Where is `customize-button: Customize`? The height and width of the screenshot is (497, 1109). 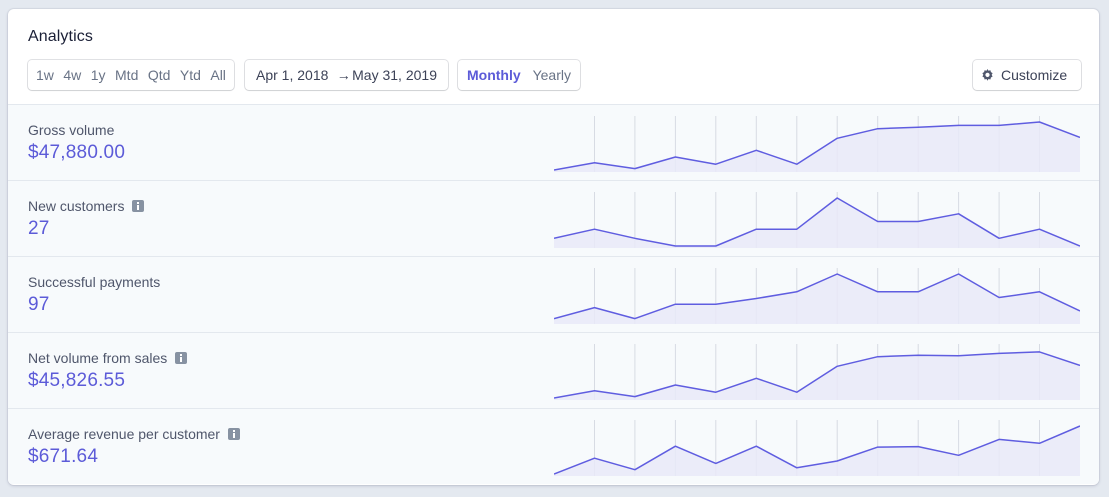 customize-button: Customize is located at coordinates (1027, 75).